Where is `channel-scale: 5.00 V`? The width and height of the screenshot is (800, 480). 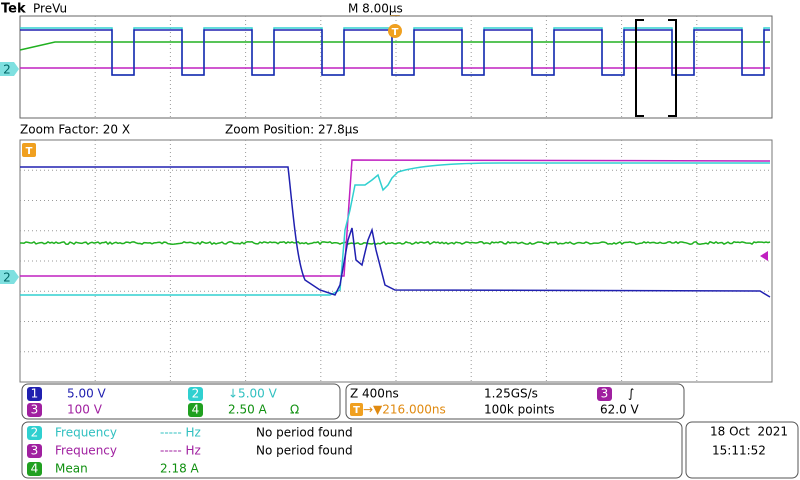 channel-scale: 5.00 V is located at coordinates (87, 394).